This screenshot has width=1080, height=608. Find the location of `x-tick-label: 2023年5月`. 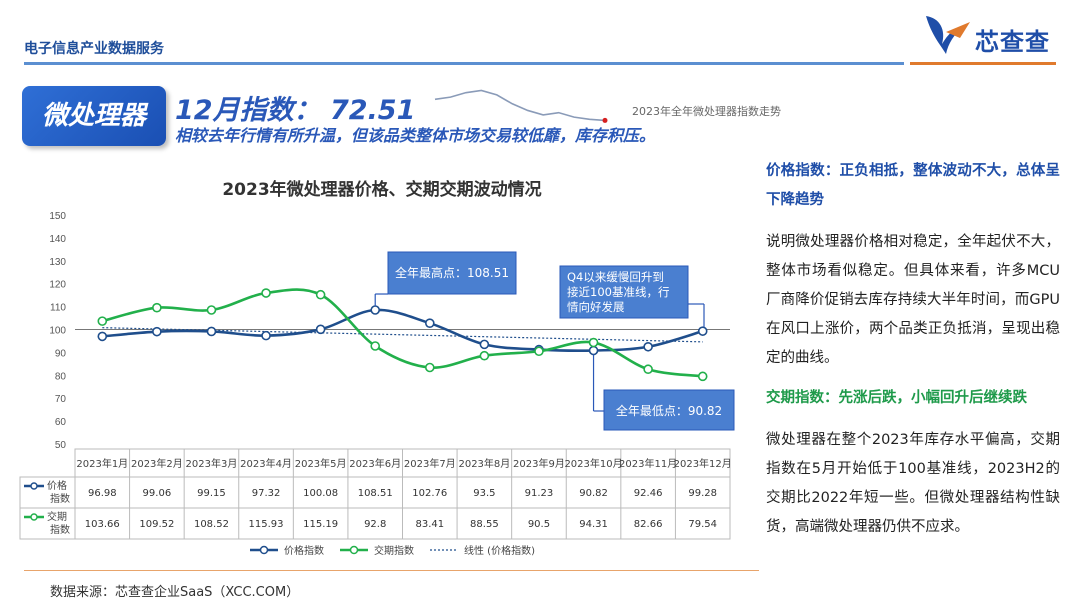

x-tick-label: 2023年5月 is located at coordinates (321, 463).